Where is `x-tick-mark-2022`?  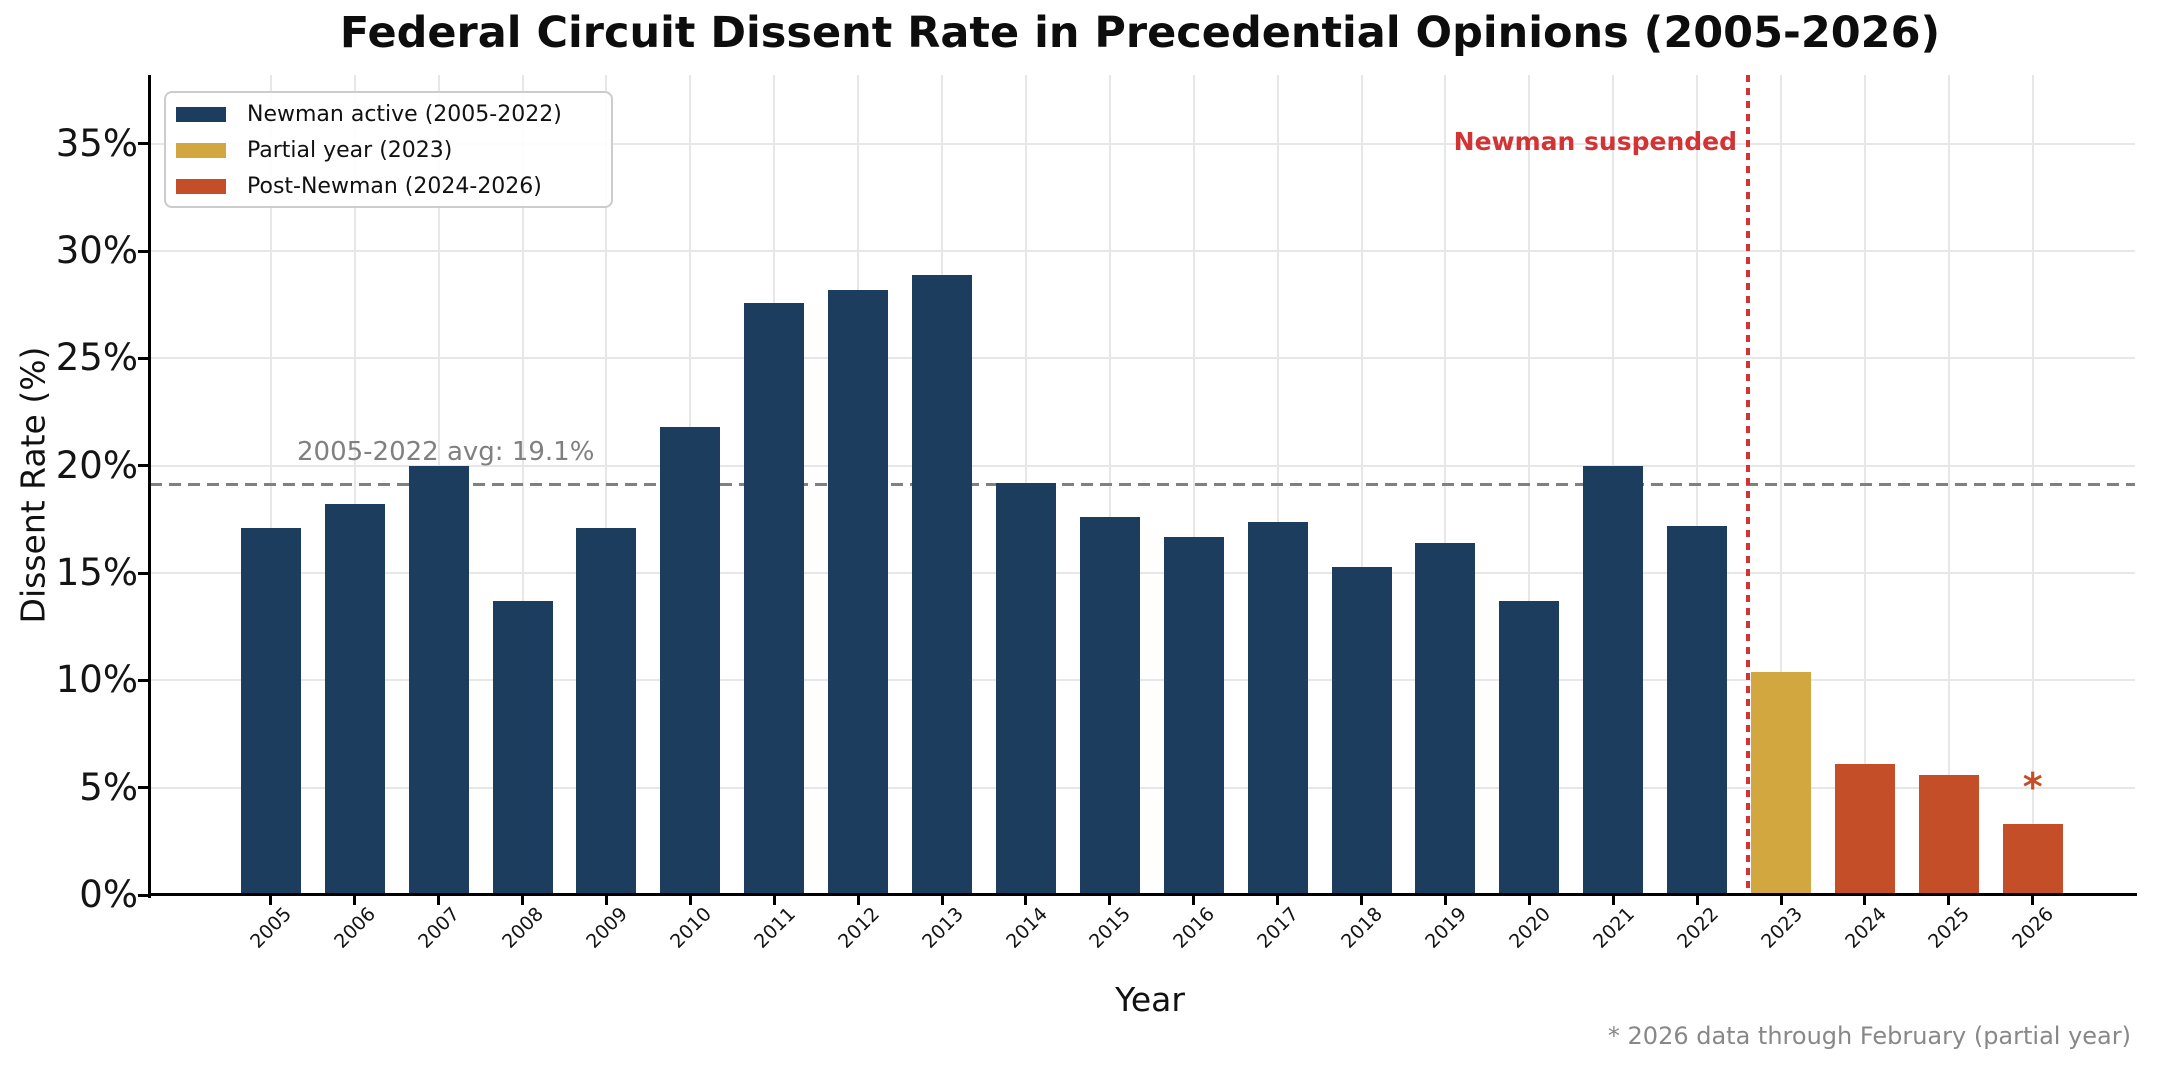 x-tick-mark-2022 is located at coordinates (1697, 900).